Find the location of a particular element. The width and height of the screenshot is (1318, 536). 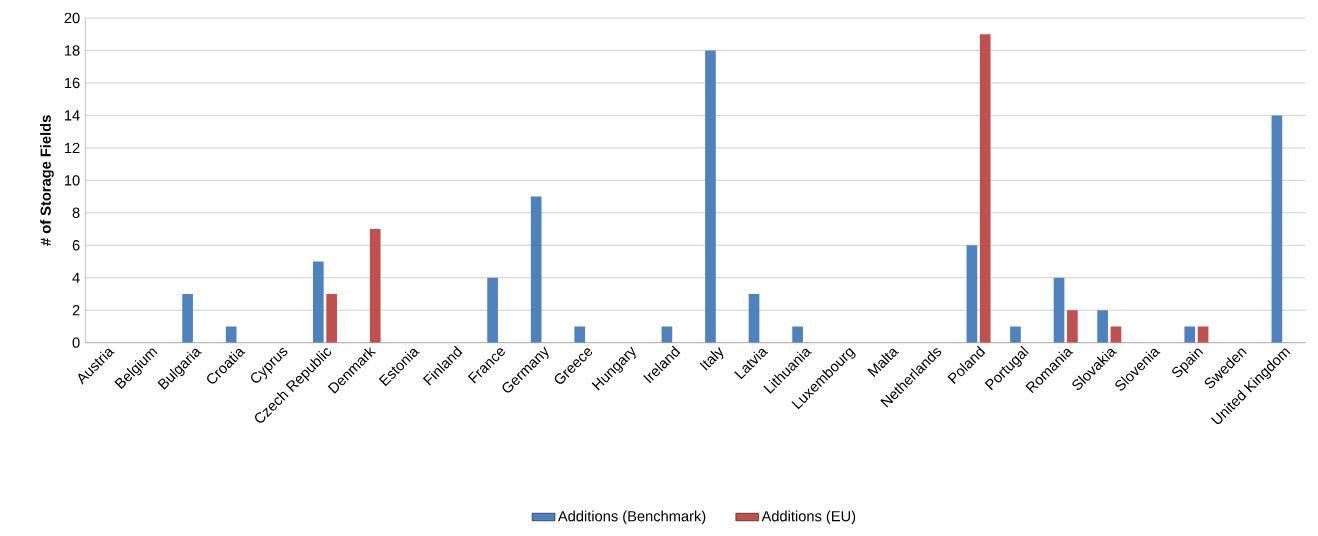

y-tick-label: 16 is located at coordinates (72, 83).